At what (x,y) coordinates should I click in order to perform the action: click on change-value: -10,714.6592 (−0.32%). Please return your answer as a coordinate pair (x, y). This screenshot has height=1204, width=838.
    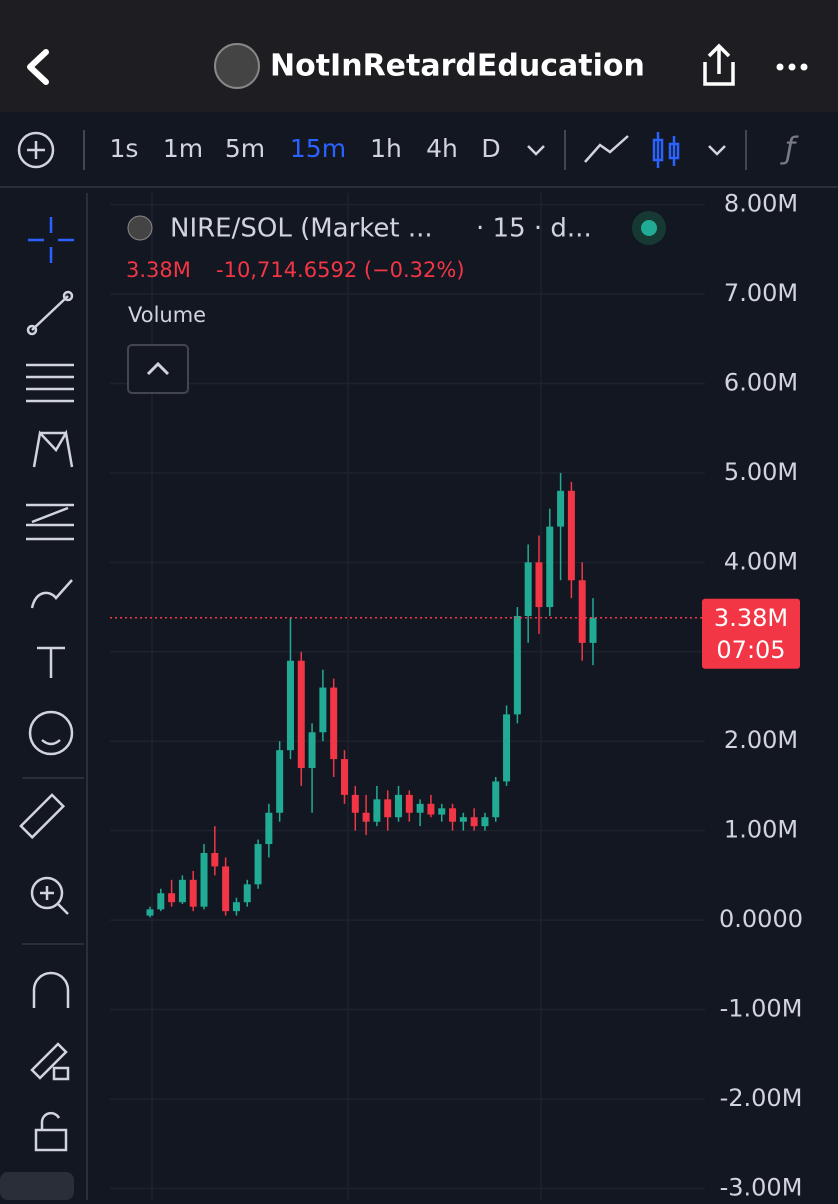
    Looking at the image, I should click on (340, 270).